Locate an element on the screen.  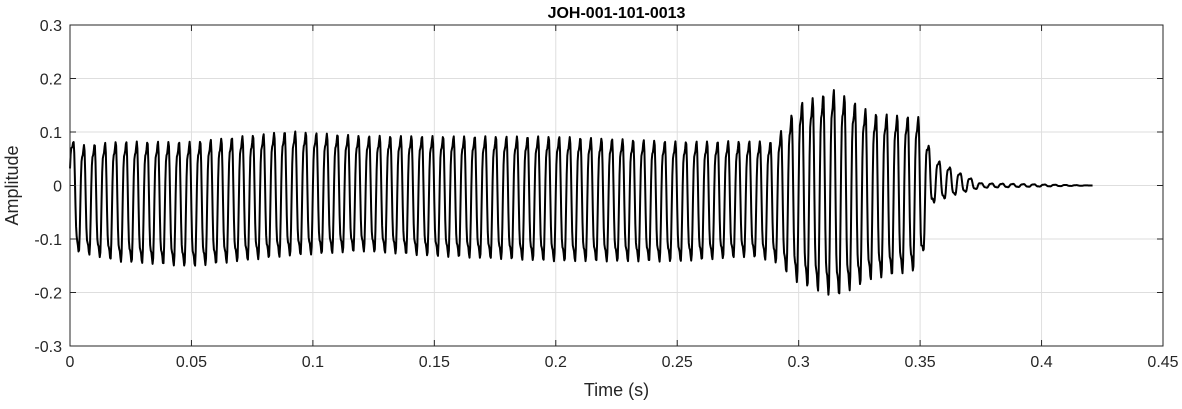
y-tick-label: 0.1 is located at coordinates (51, 133).